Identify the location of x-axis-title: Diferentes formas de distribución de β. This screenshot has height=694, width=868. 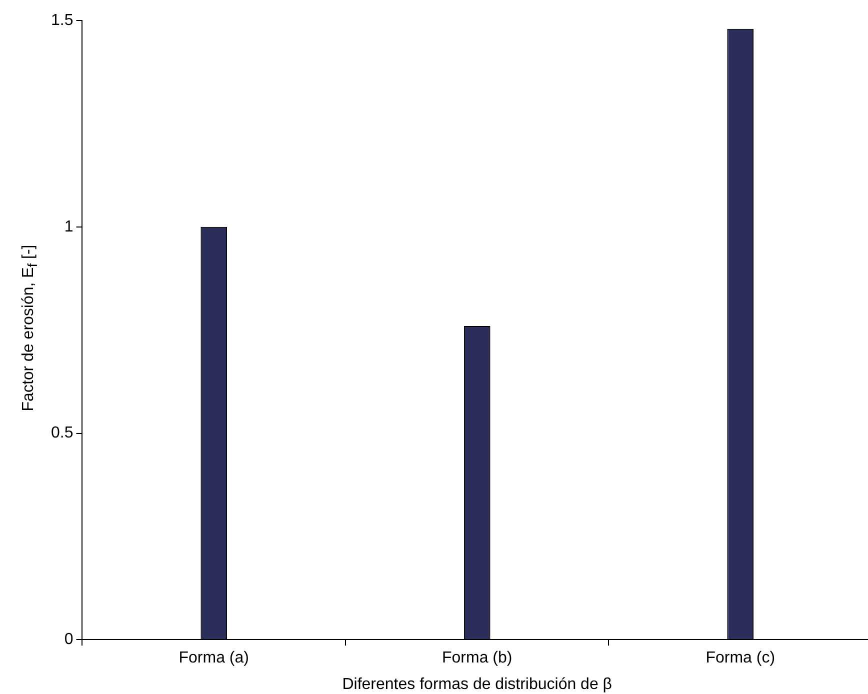
(477, 684).